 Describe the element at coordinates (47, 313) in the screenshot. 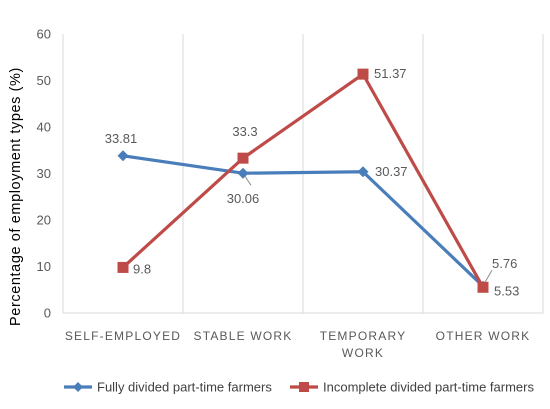

I see `y-tick-label: 0` at that location.